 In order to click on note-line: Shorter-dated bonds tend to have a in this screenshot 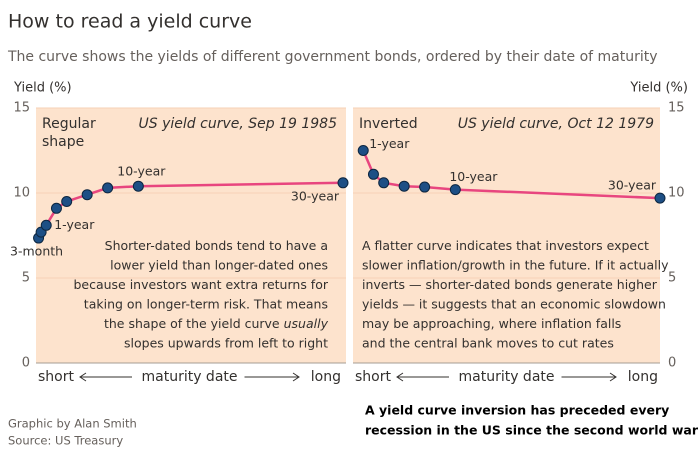, I will do `click(216, 245)`.